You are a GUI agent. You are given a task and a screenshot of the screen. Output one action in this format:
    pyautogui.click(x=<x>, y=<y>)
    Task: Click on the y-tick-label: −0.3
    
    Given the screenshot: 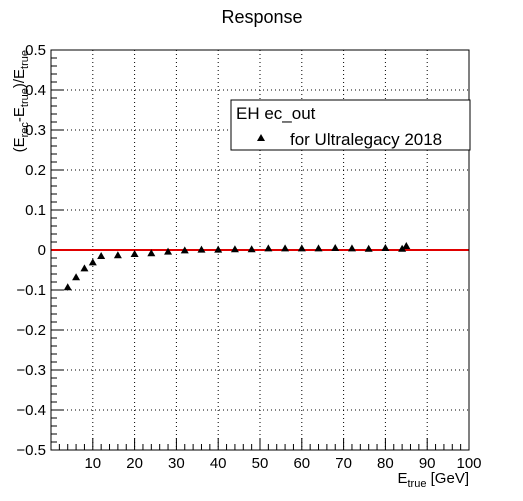 What is the action you would take?
    pyautogui.click(x=31, y=370)
    